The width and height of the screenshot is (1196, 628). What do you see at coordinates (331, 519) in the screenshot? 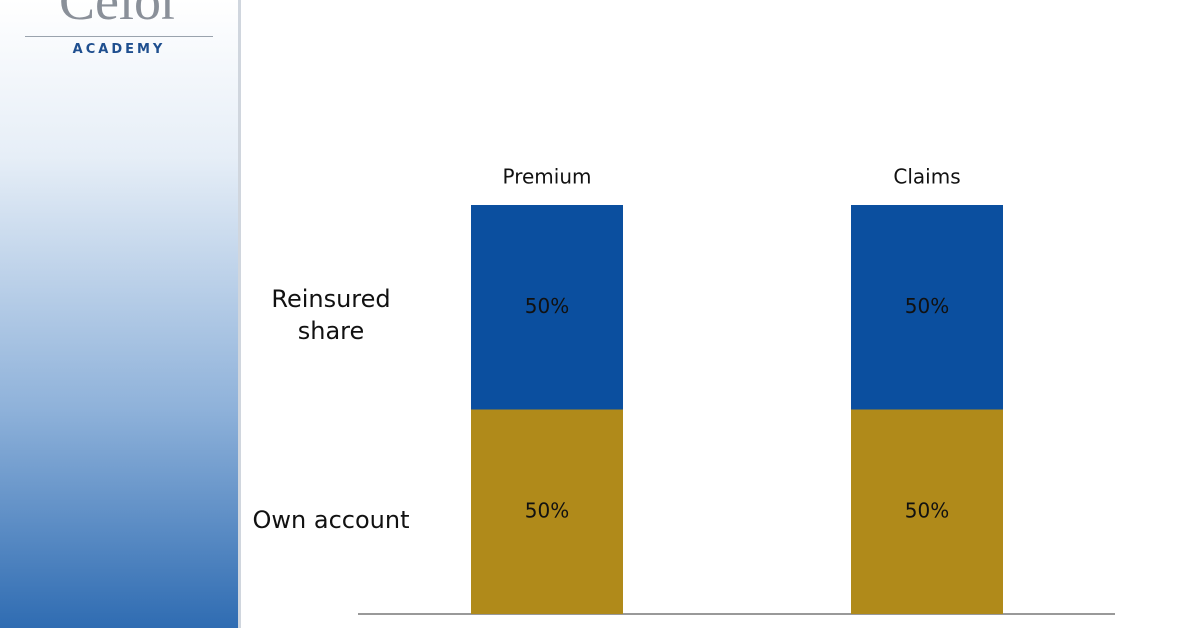
I see `series-label: Own account` at bounding box center [331, 519].